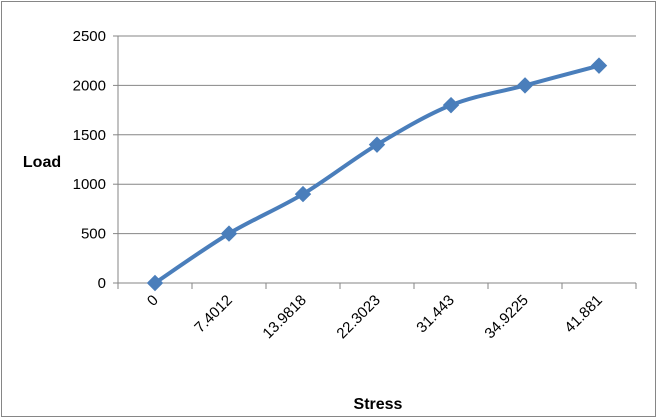  Describe the element at coordinates (153, 301) in the screenshot. I see `x-tick-label: 0` at that location.